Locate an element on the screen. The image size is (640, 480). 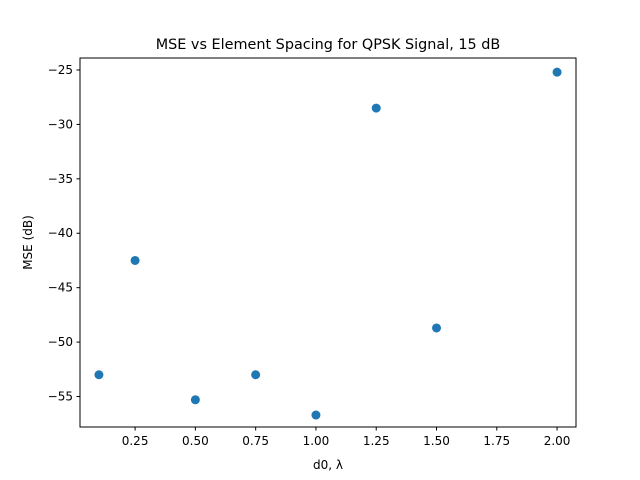
x-tick-label: 1.75 is located at coordinates (496, 441).